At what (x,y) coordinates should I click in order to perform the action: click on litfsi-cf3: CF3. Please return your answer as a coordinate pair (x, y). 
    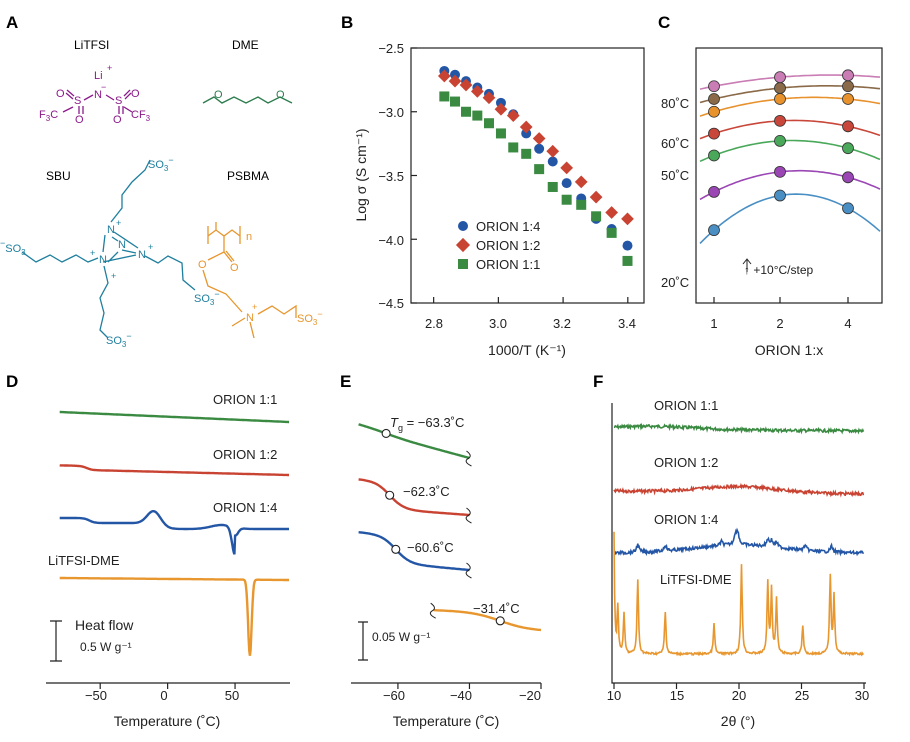
    Looking at the image, I should click on (141, 116).